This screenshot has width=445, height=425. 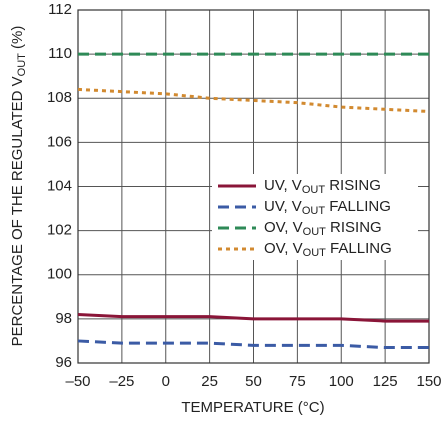 I want to click on legend-label: UV, VOUT RISING, so click(x=322, y=186).